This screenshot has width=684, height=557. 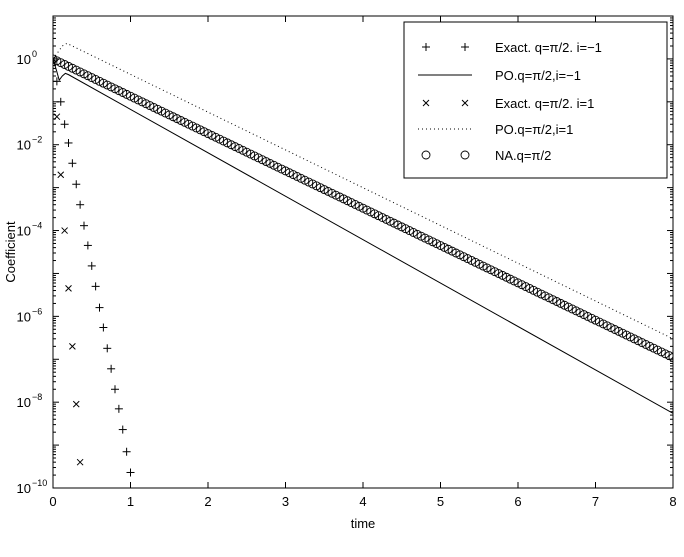 I want to click on legend-box, so click(x=535, y=100).